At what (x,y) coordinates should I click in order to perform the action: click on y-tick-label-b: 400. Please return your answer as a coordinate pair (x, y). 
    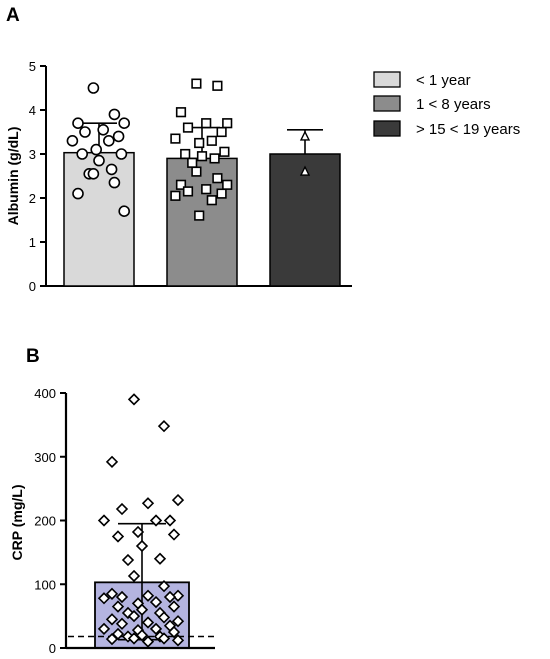
    Looking at the image, I should click on (45, 393).